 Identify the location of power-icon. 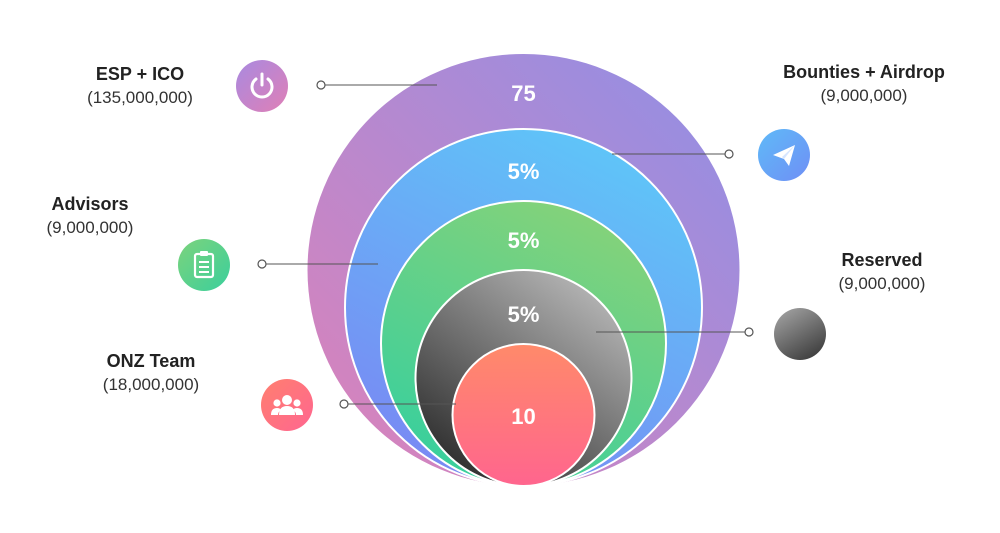
(262, 86).